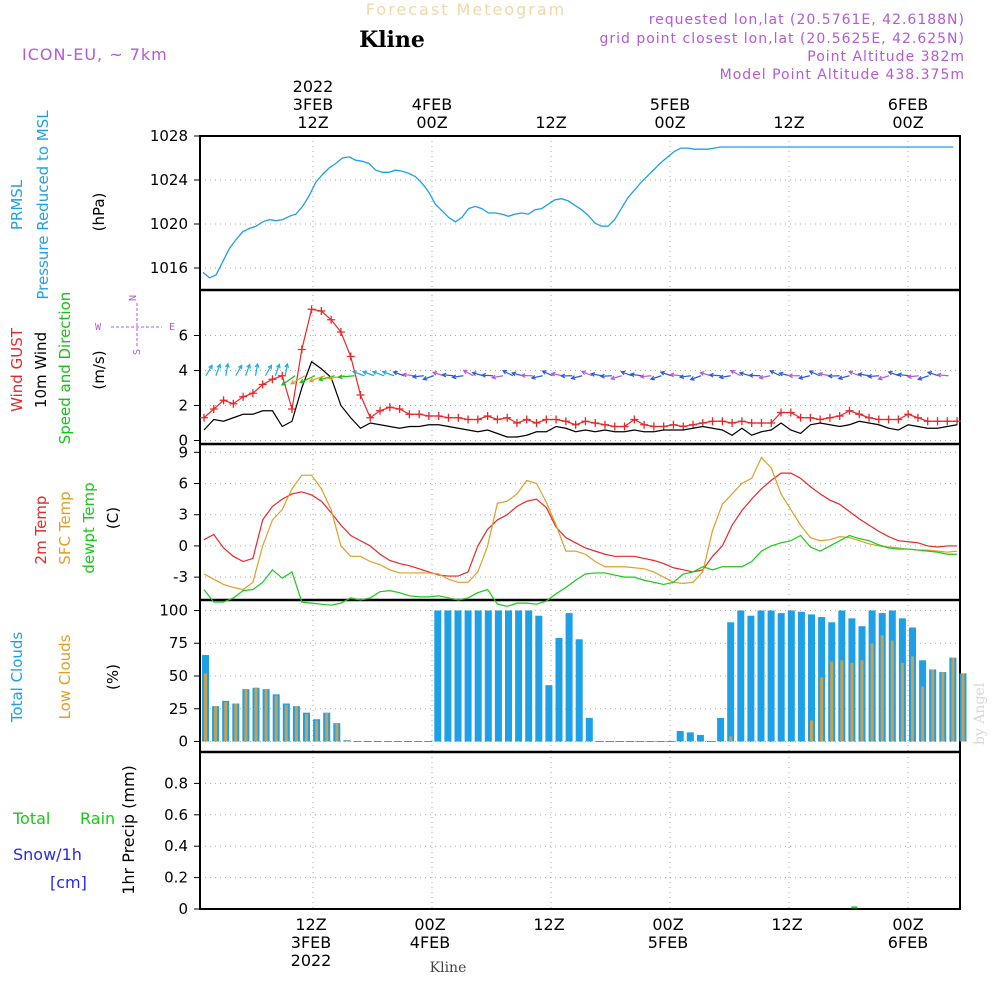 The width and height of the screenshot is (1000, 1000). Describe the element at coordinates (183, 441) in the screenshot. I see `wind-tick-label: 0` at that location.